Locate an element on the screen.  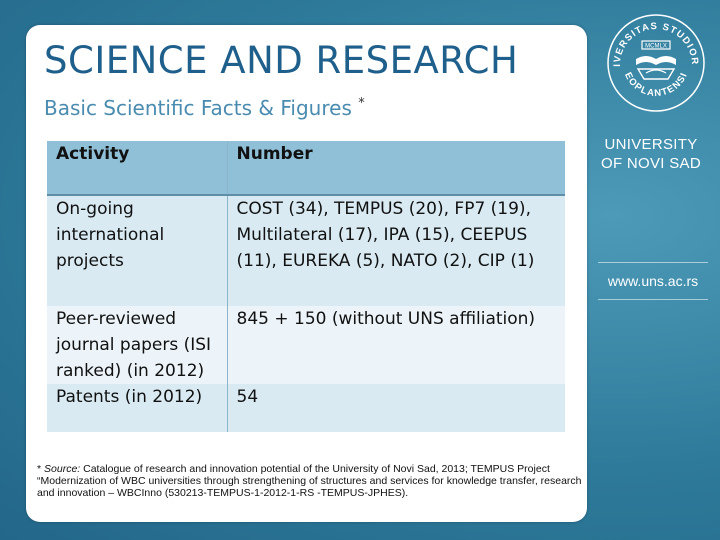
university-name-line2: OF NOVI SAD is located at coordinates (651, 163).